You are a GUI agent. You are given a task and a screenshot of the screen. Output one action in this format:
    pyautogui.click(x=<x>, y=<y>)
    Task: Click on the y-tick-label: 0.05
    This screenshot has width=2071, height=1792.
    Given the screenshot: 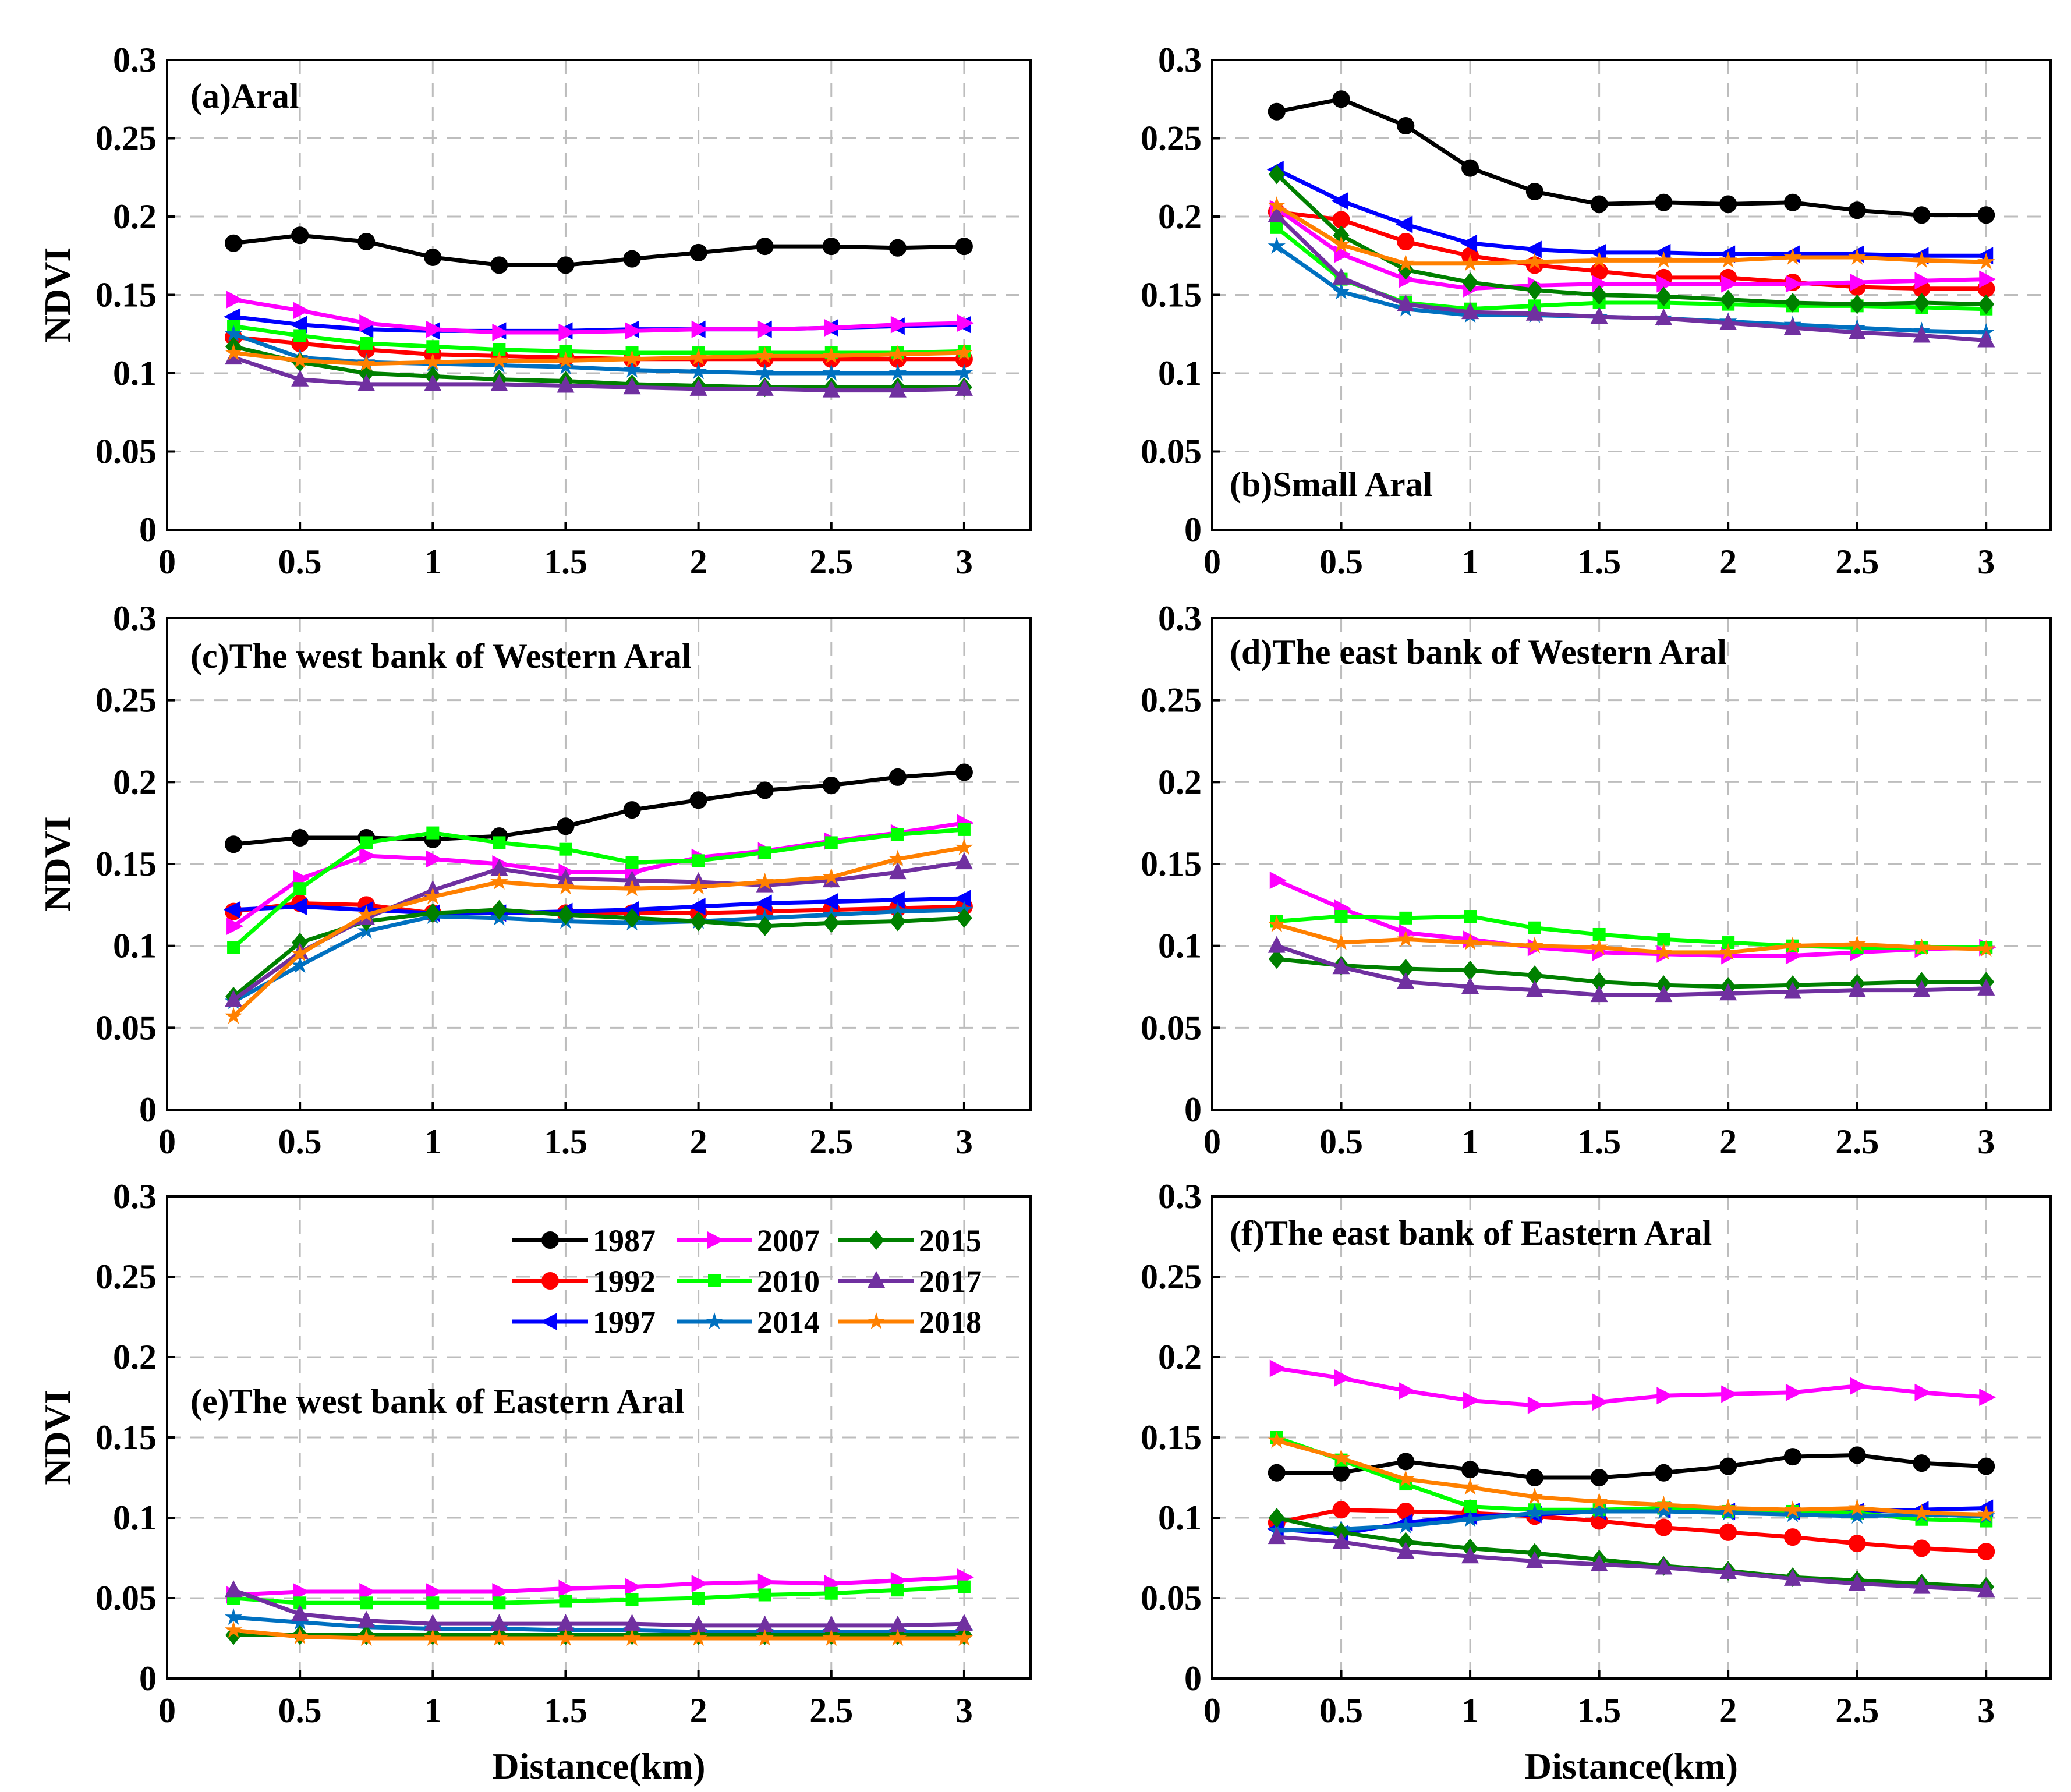 What is the action you would take?
    pyautogui.click(x=126, y=1598)
    